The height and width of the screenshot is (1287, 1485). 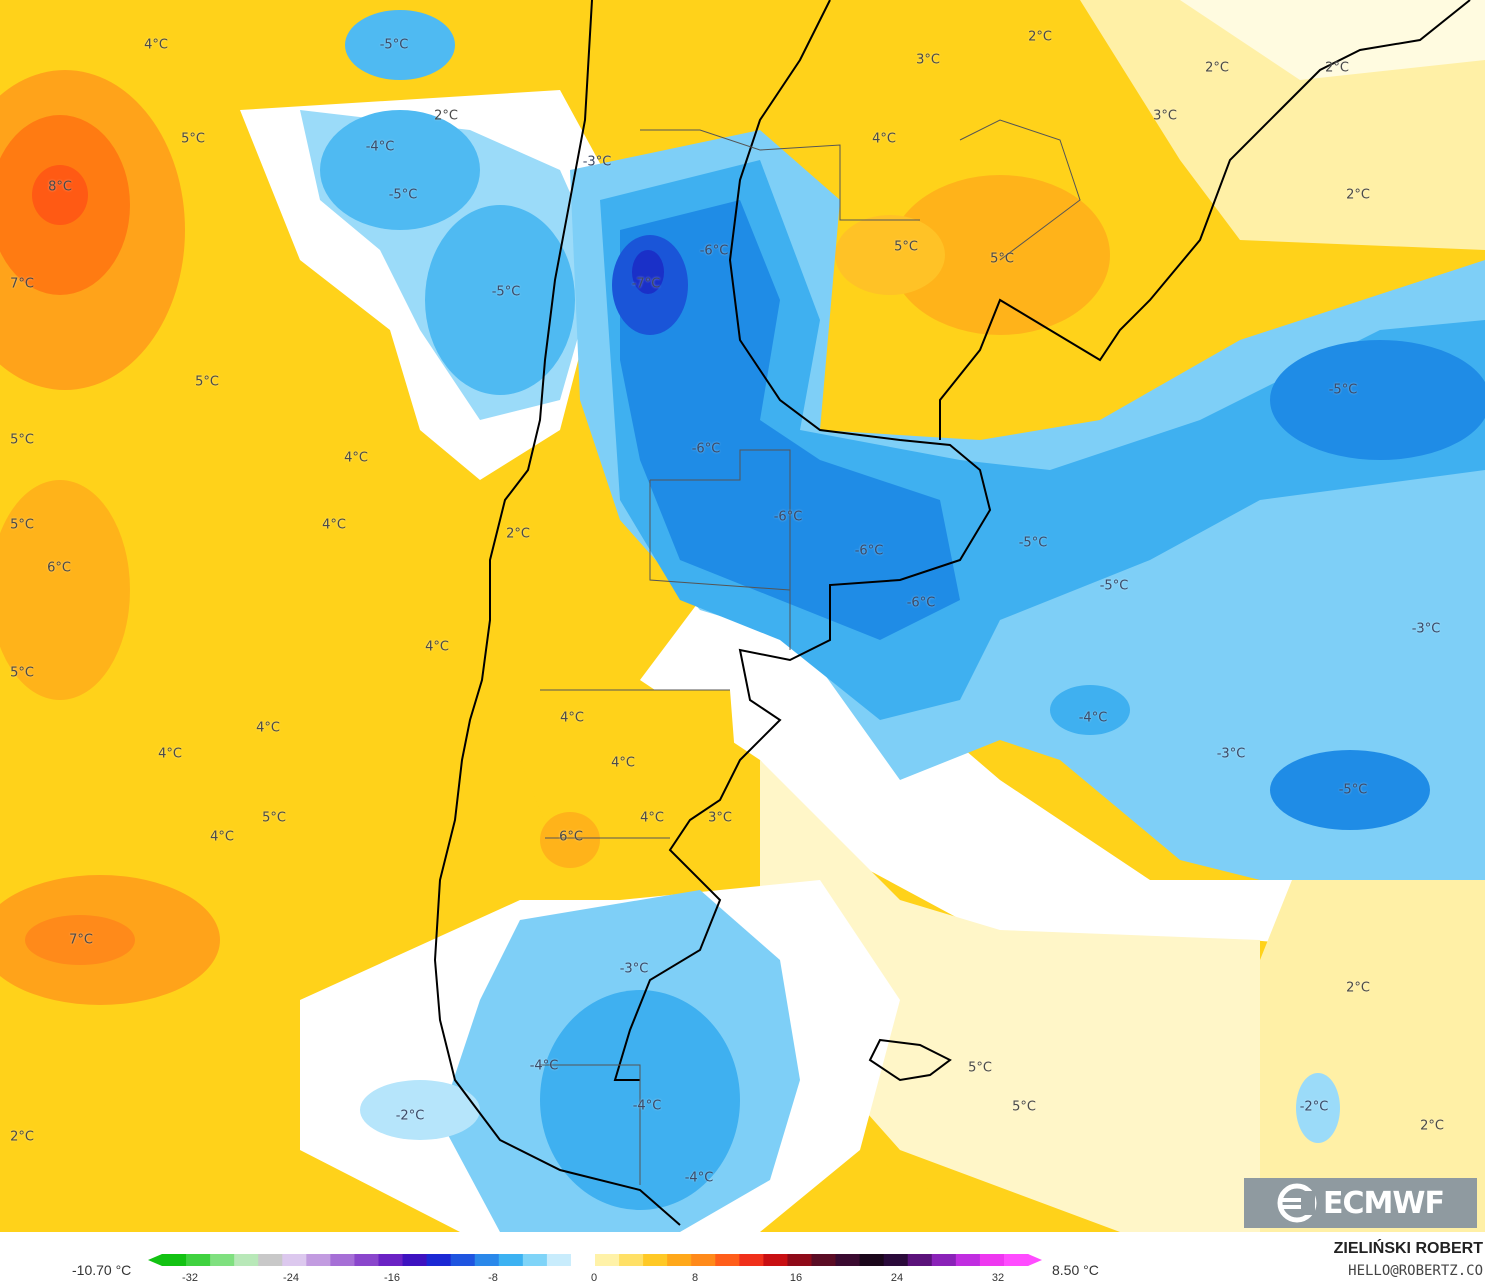 I want to click on temp-label: -2°C, so click(x=1314, y=1107).